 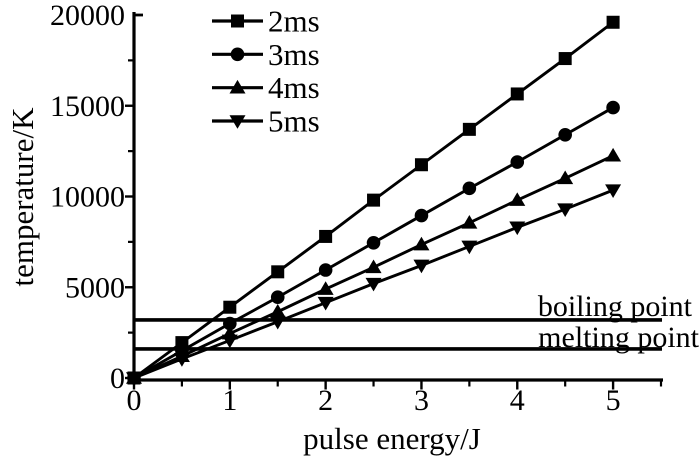 What do you see at coordinates (266, 54) in the screenshot?
I see `legend-item-3ms: 3ms` at bounding box center [266, 54].